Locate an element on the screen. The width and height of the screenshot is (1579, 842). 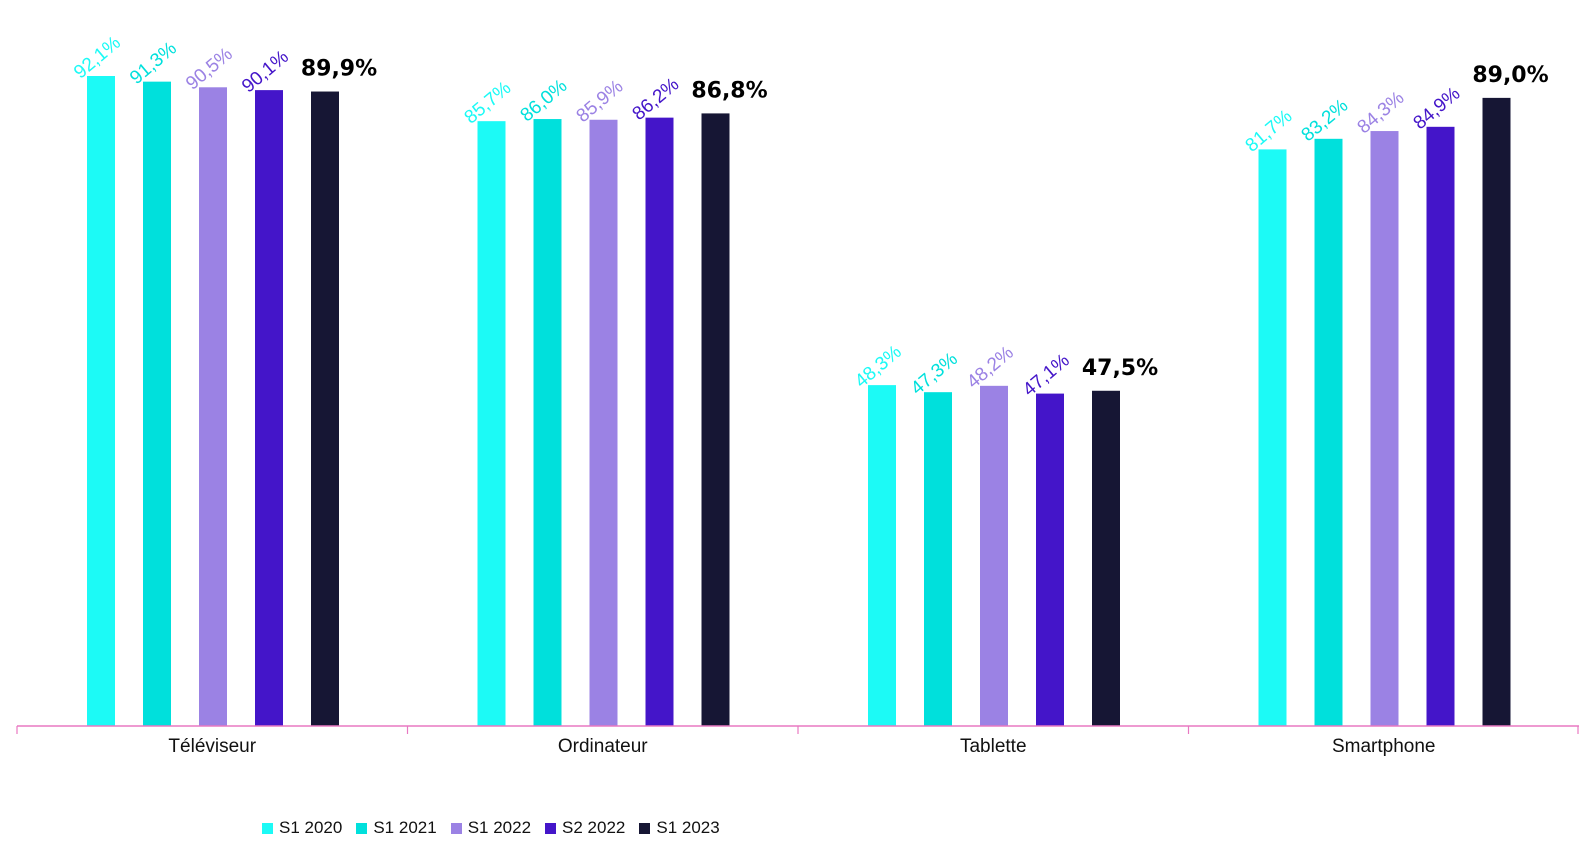
value-label-tablette-s2-2022: 47,1% is located at coordinates (1046, 375).